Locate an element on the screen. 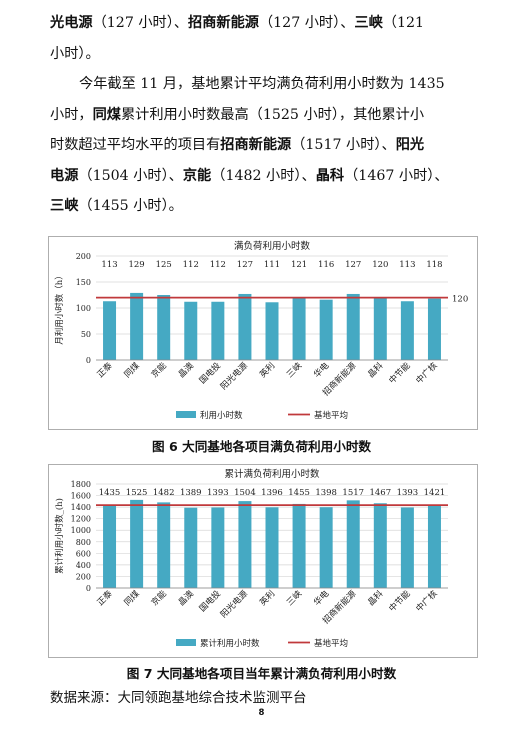  y-tick-label: 800 is located at coordinates (83, 542).